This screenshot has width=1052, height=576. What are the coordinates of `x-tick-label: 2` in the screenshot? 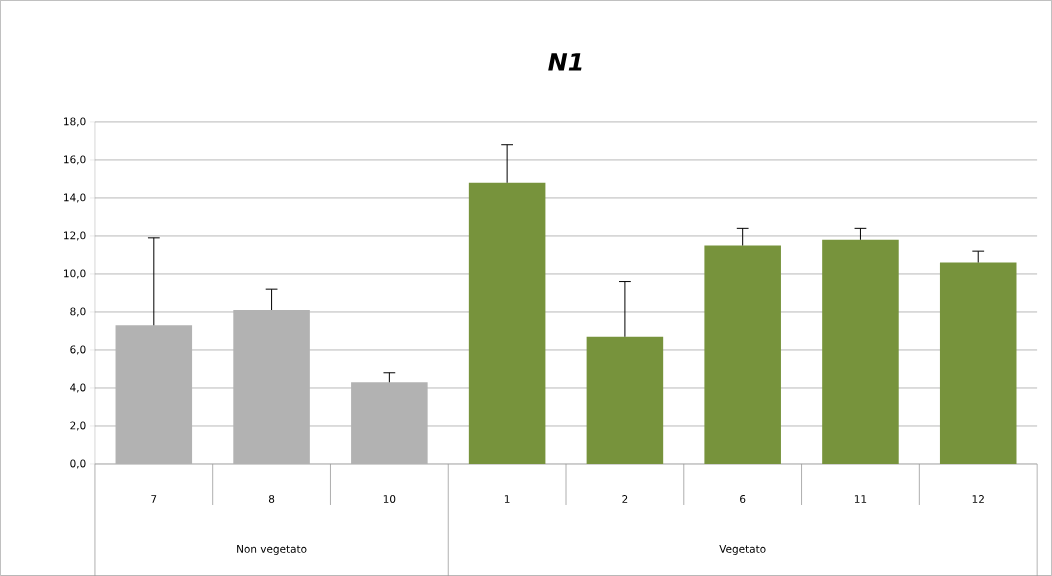 It's located at (625, 498).